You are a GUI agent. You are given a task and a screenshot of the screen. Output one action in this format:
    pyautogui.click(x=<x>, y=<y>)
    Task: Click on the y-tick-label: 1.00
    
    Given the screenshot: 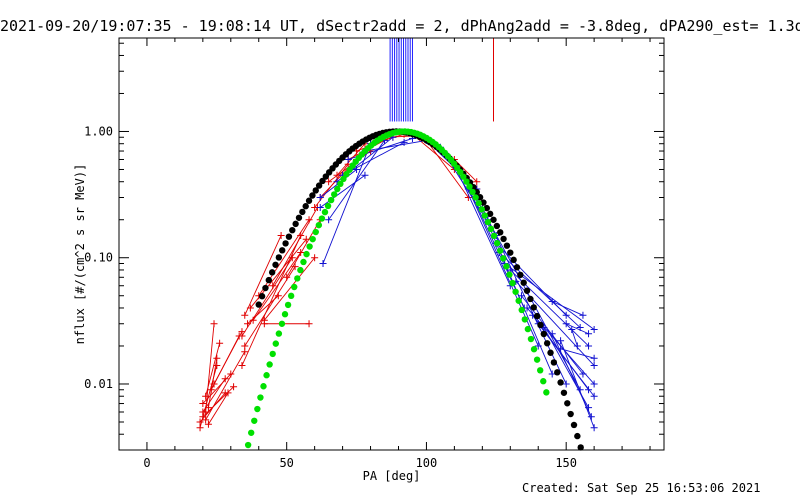 What is the action you would take?
    pyautogui.click(x=98, y=131)
    